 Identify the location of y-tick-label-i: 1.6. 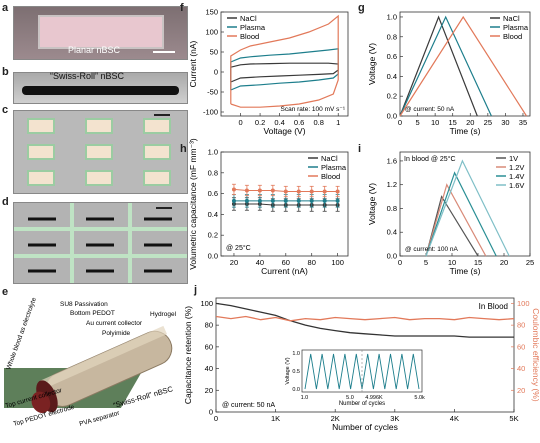
(392, 160).